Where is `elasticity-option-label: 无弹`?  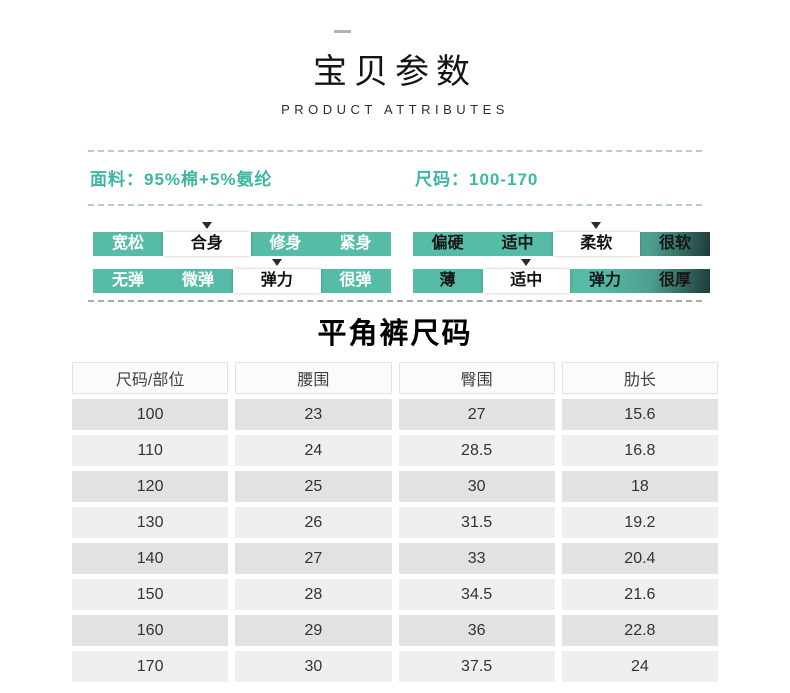 elasticity-option-label: 无弹 is located at coordinates (127, 280).